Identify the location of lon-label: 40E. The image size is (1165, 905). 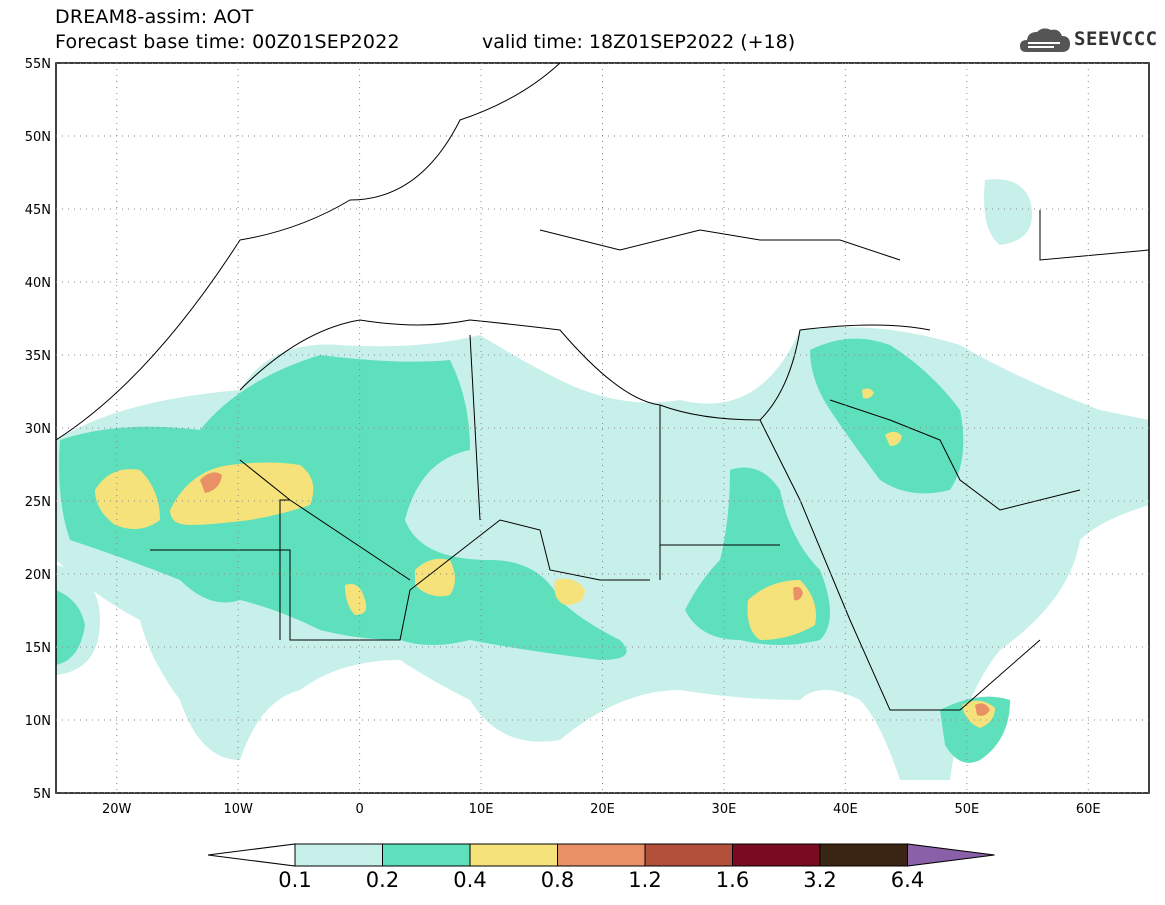
(845, 809).